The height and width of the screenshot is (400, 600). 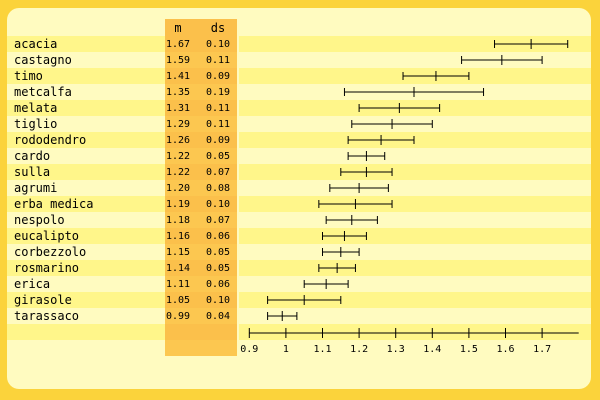 I want to click on x-axis: 0.9 1 1.1 1.2 1.3 1.4 1.5 1.6 1.7, so click(x=409, y=341).